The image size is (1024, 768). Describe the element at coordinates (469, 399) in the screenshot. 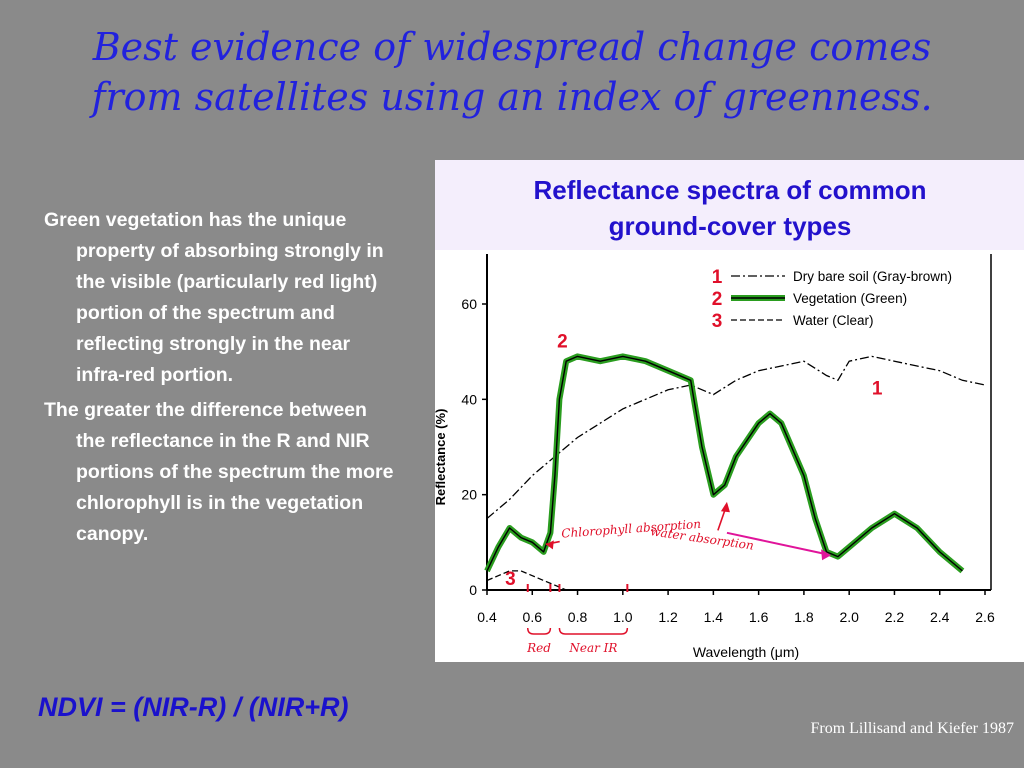

I see `y-tick-label: 40` at that location.